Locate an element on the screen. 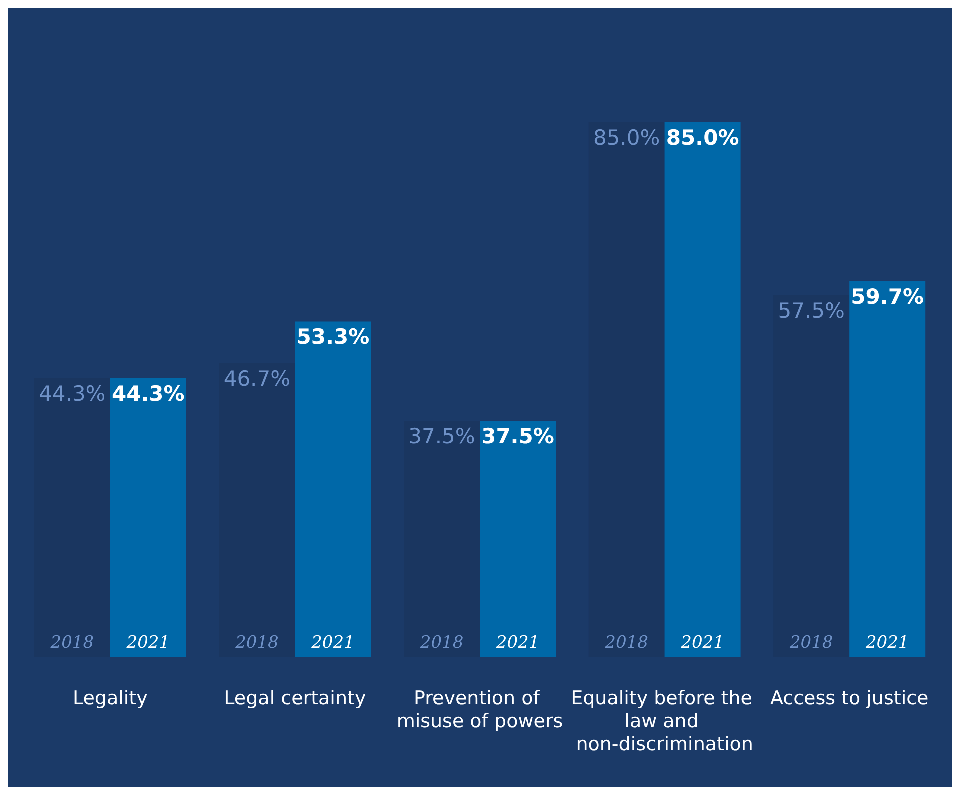 This screenshot has width=960, height=795. x-tick-label: Prevention of misuse of powers is located at coordinates (480, 710).